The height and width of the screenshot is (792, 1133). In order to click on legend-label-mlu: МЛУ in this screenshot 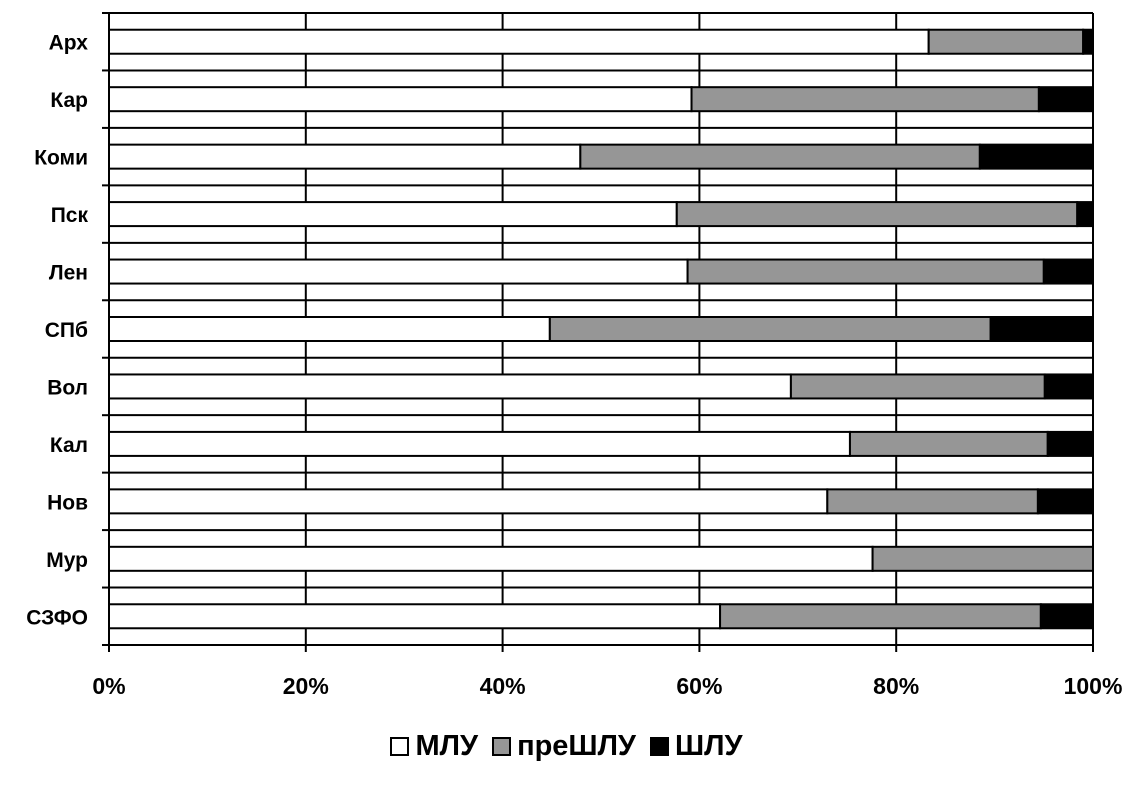, I will do `click(446, 746)`.